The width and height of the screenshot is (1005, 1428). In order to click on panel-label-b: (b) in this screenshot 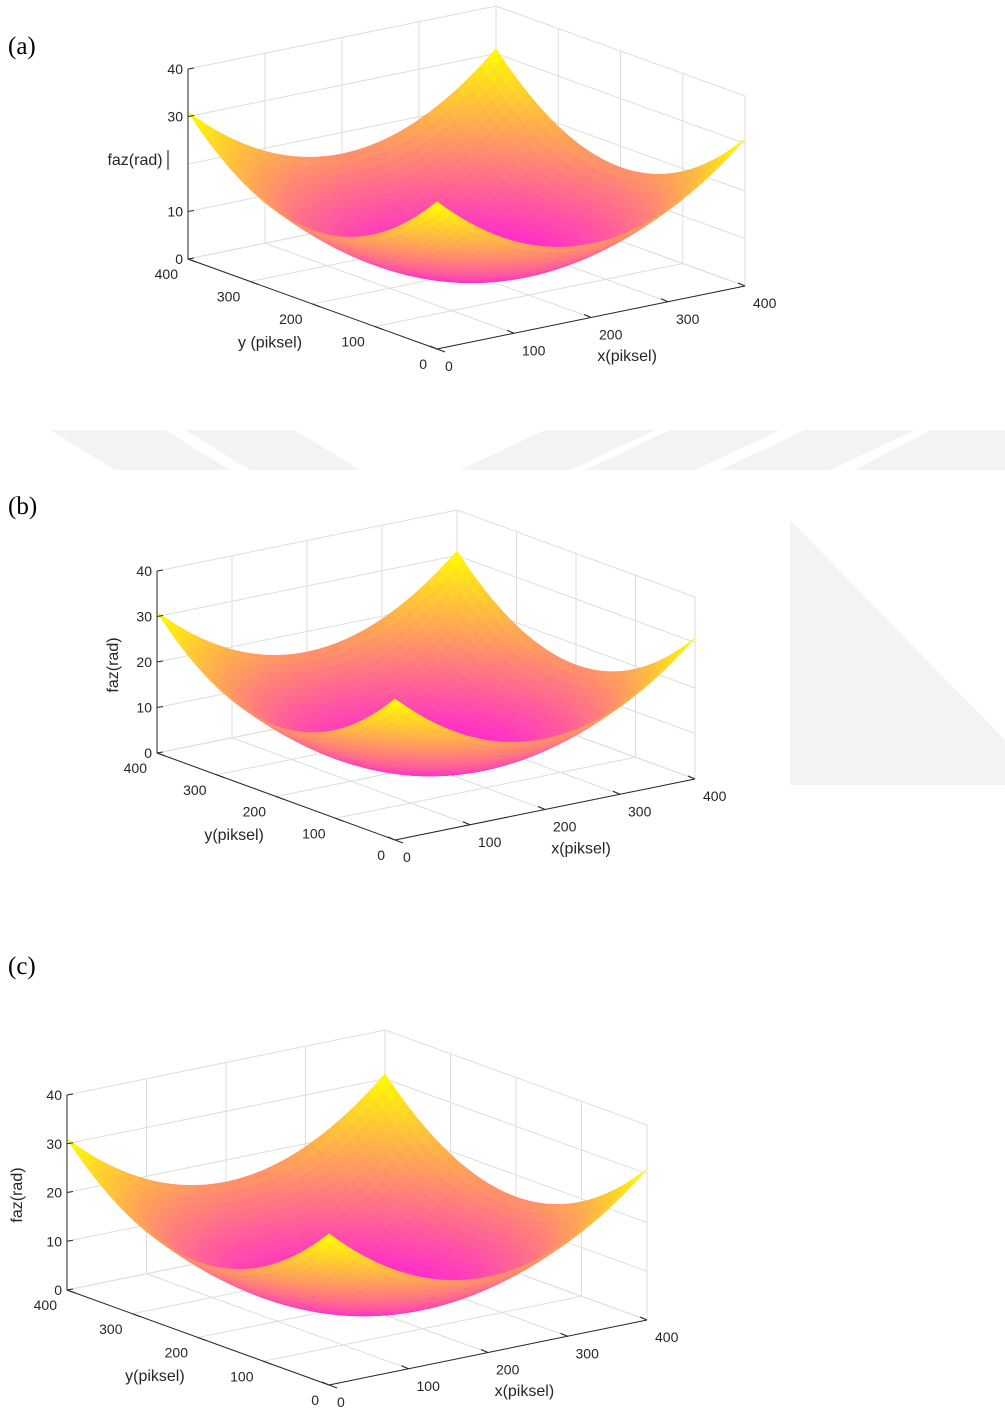, I will do `click(23, 506)`.